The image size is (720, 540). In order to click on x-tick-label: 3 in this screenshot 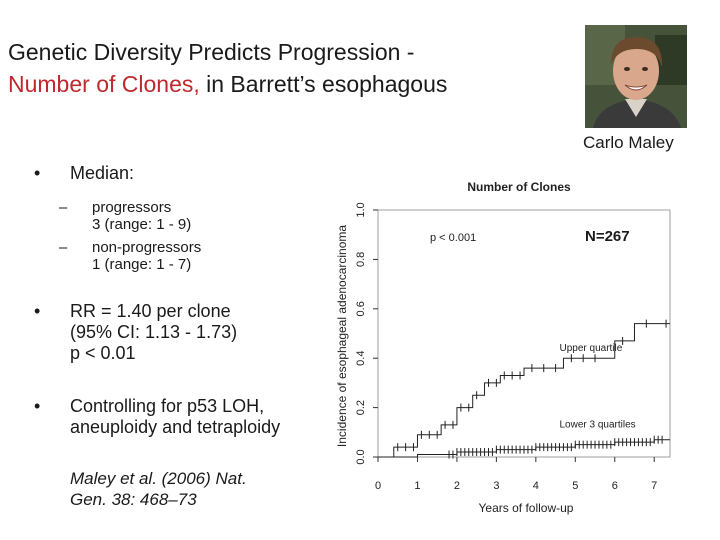, I will do `click(496, 486)`.